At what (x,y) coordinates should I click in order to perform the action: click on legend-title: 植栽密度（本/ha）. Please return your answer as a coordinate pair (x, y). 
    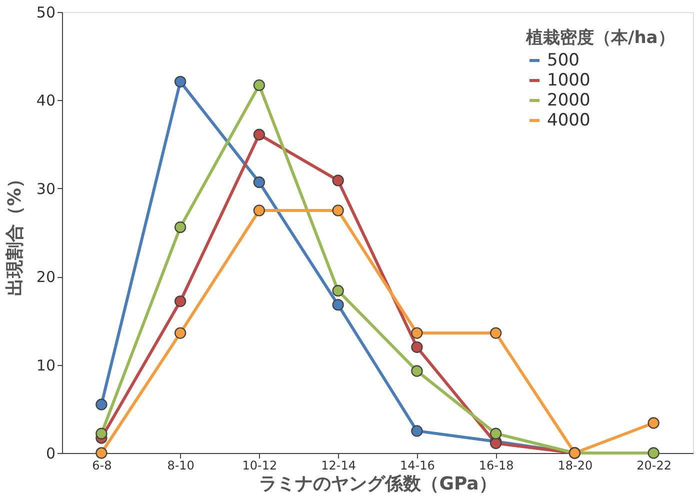
    Looking at the image, I should click on (600, 38).